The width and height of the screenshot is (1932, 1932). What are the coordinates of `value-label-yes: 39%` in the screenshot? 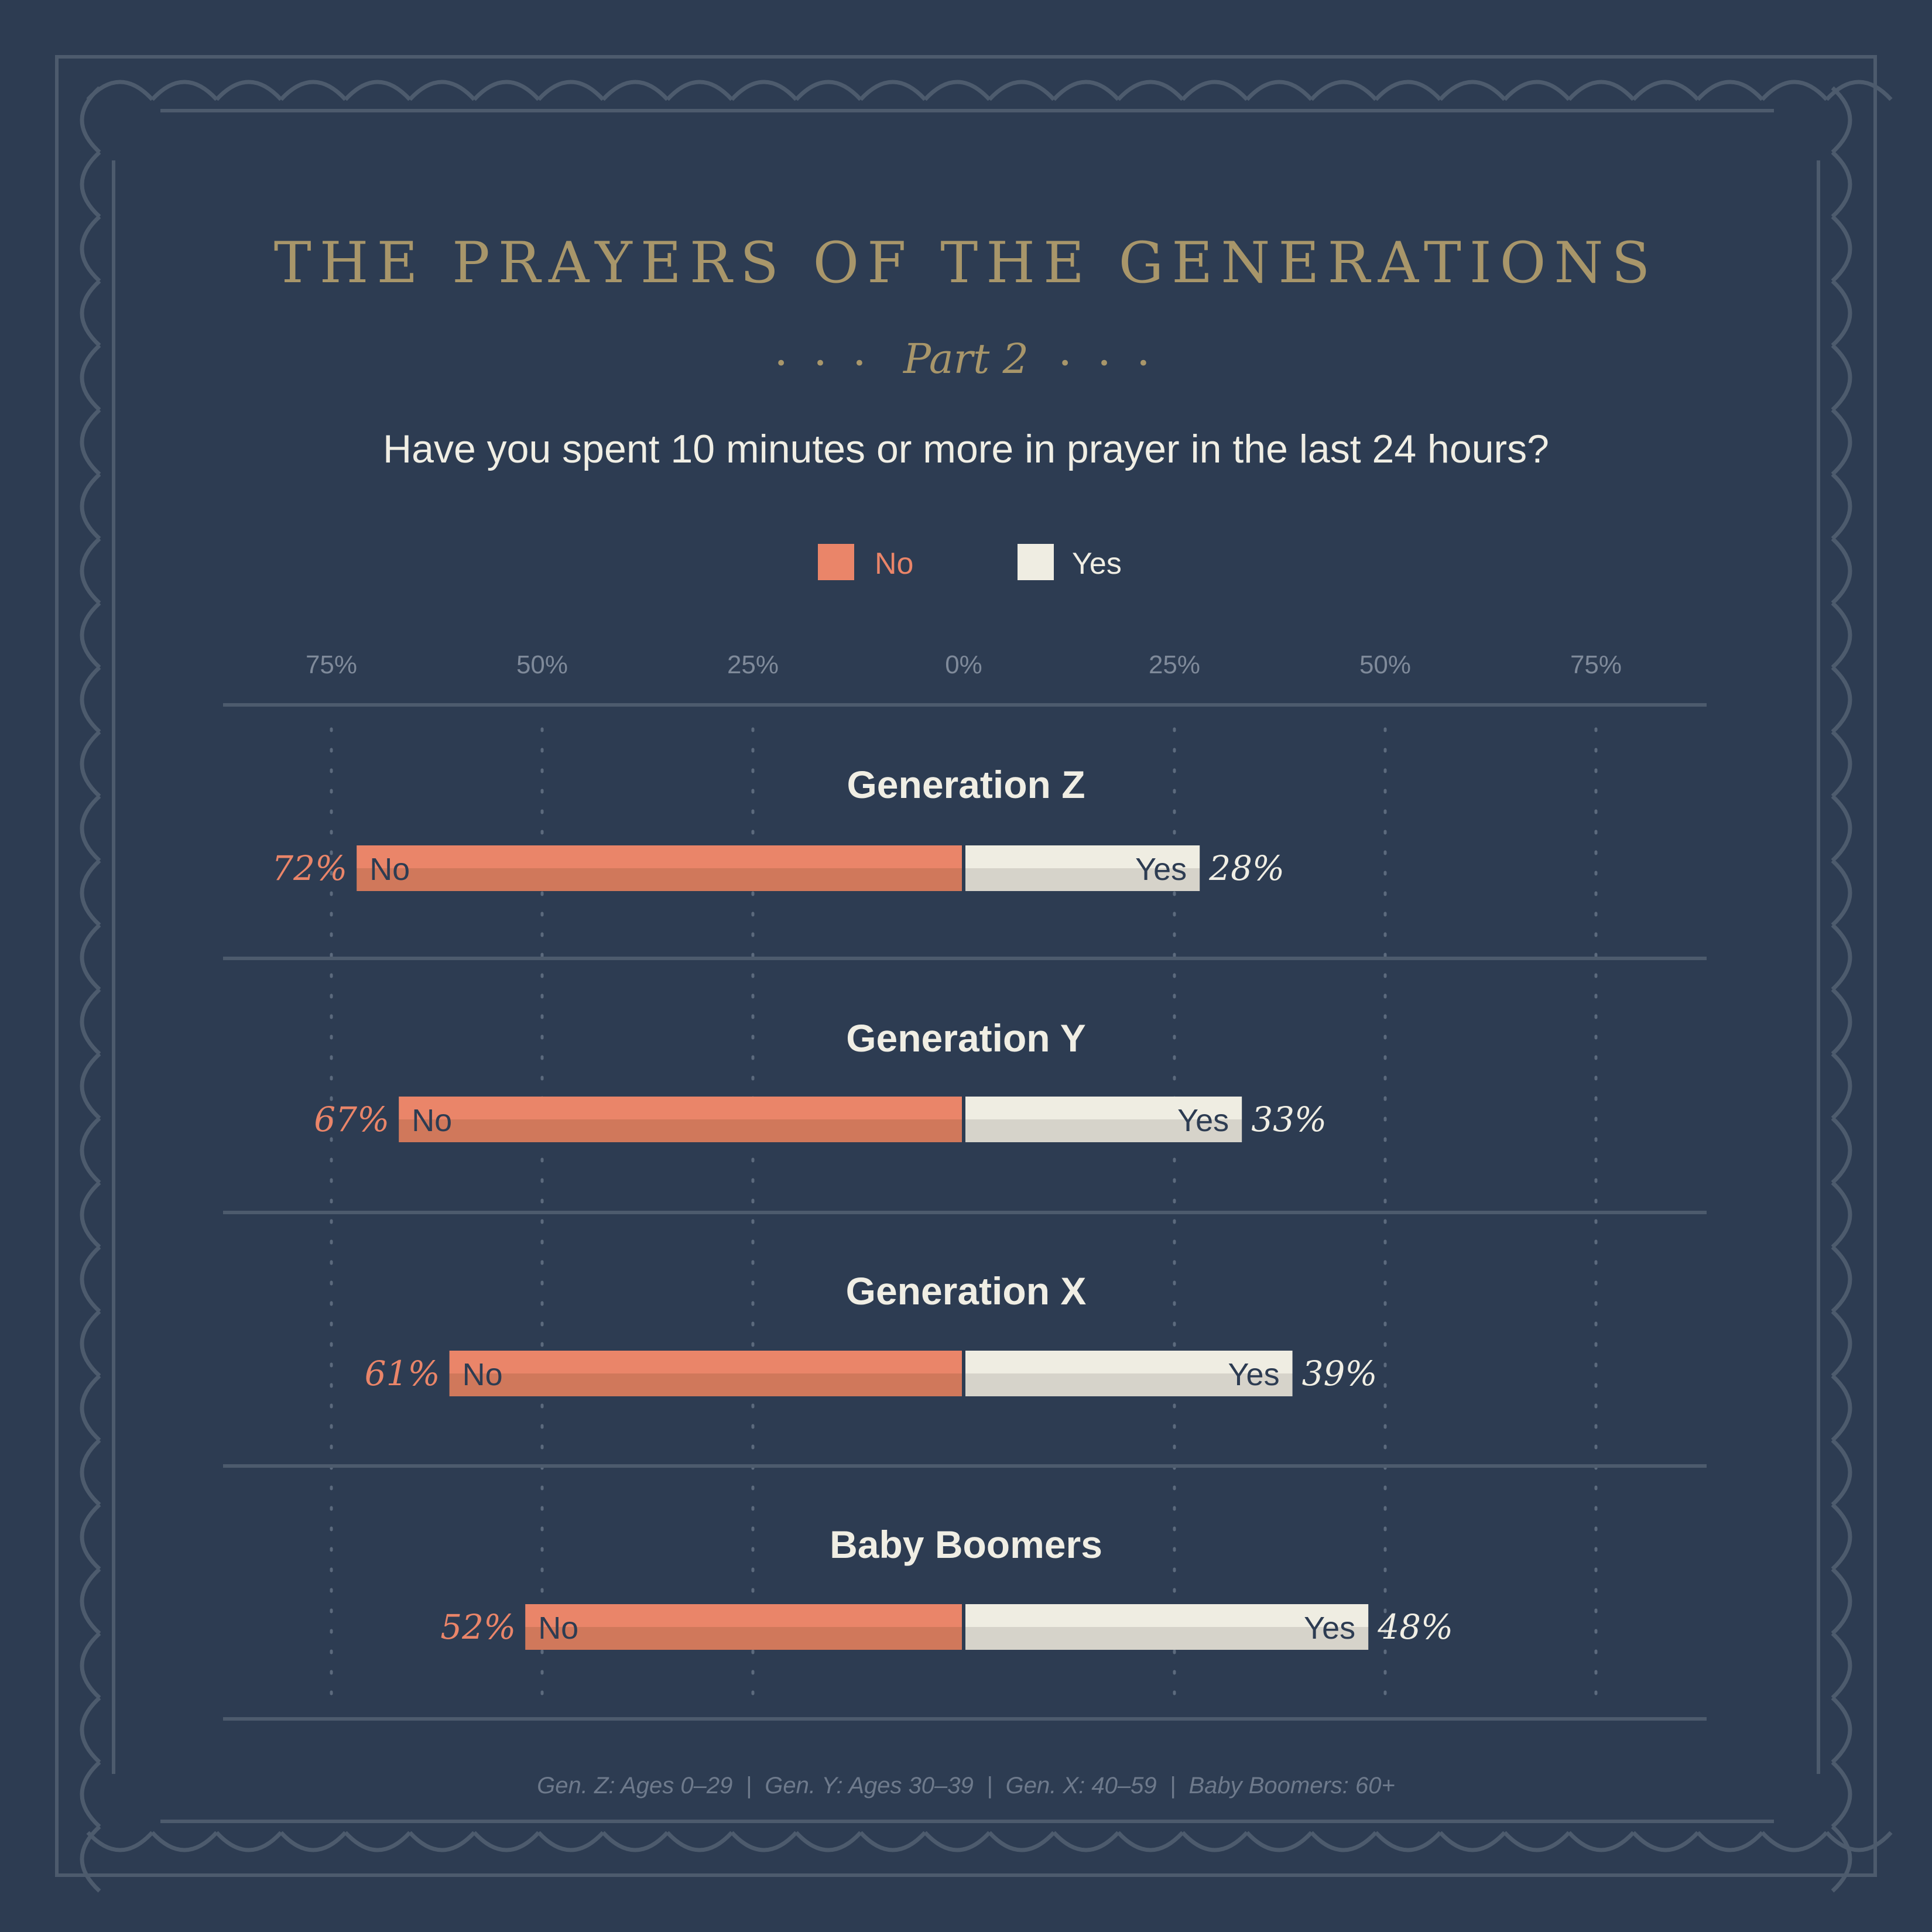 It's located at (1340, 1373).